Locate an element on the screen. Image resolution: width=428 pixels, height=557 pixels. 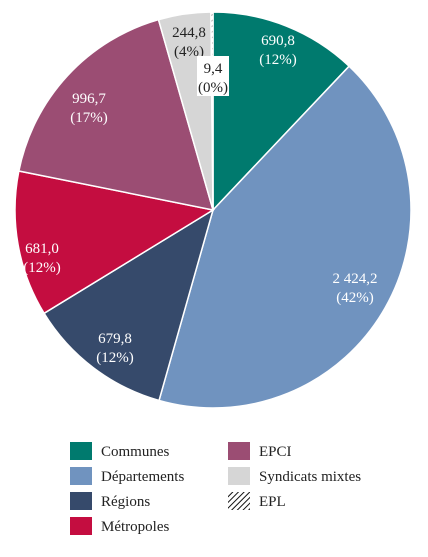
legend-swatch-communes is located at coordinates (81, 451).